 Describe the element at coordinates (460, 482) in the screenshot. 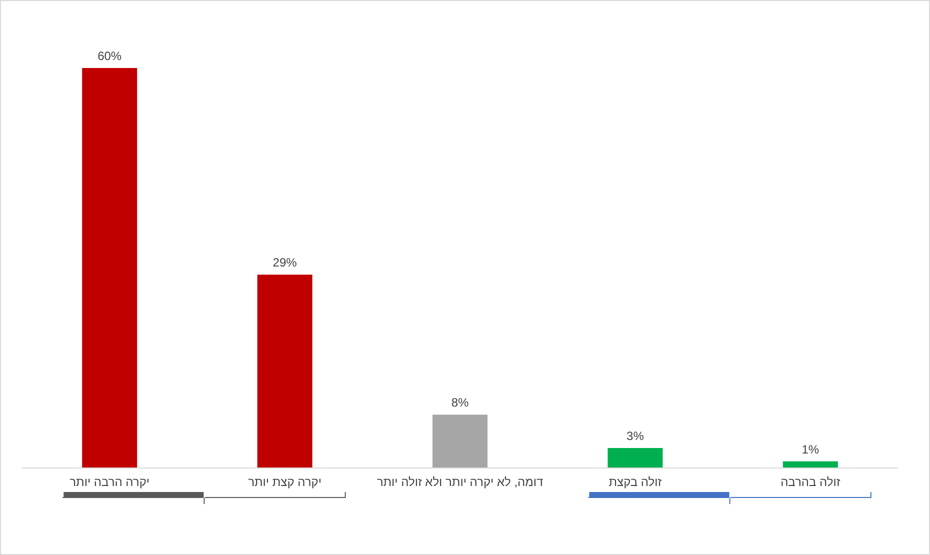

I see `x-tick-label: דומה, לא יקרה יותר ולא זולה יותר` at that location.